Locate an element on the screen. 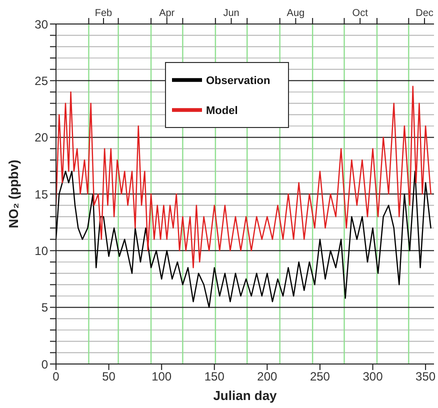 This screenshot has width=438, height=408. x-tick-label: 100 is located at coordinates (162, 377).